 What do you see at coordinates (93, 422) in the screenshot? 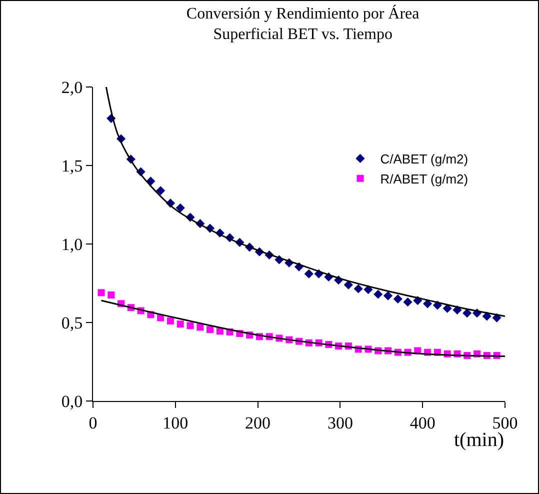
I see `x-tick-label: 0` at bounding box center [93, 422].